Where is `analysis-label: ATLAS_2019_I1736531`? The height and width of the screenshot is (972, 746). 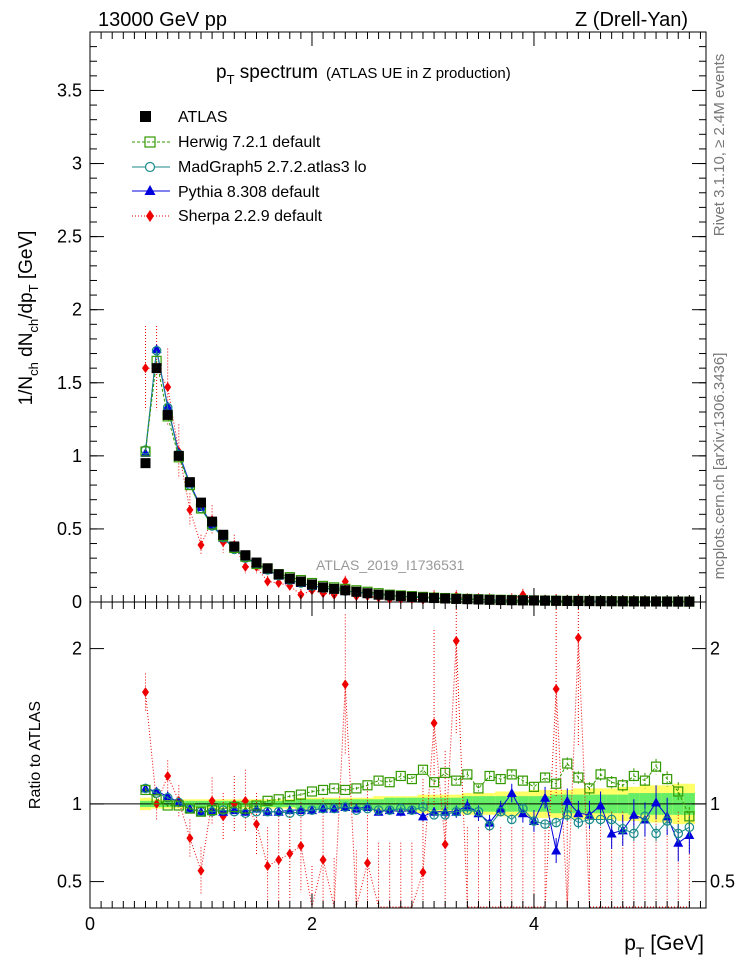
analysis-label: ATLAS_2019_I1736531 is located at coordinates (390, 565).